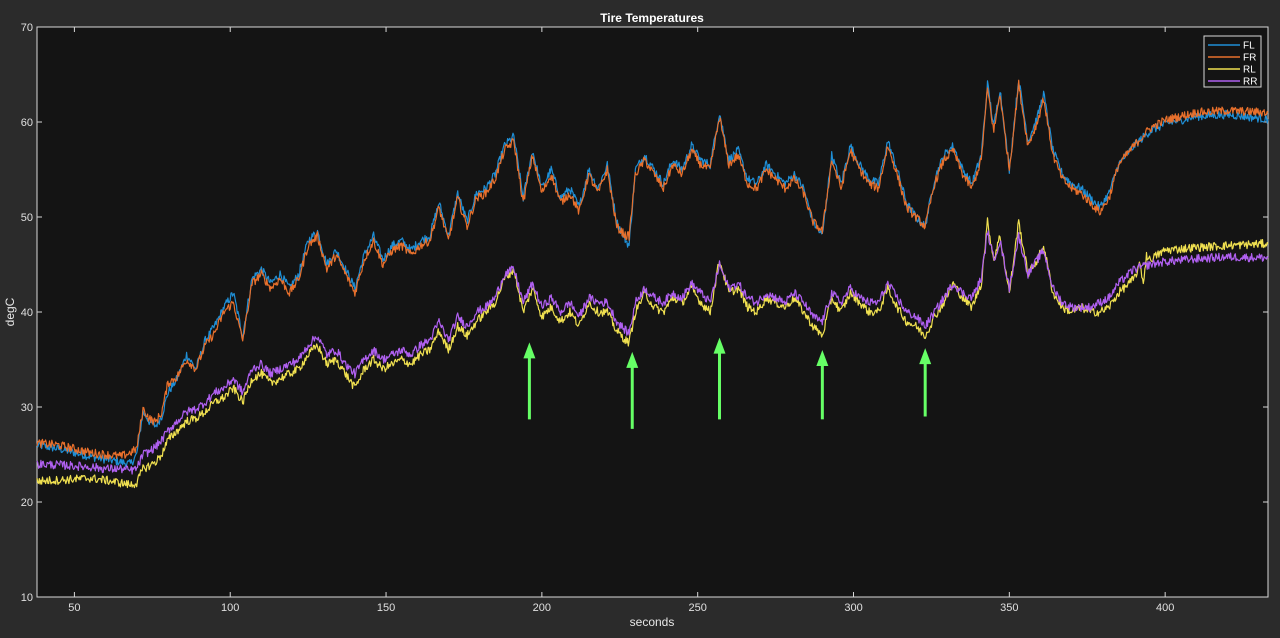 This screenshot has height=638, width=1280. I want to click on x-tick-label: 250, so click(698, 608).